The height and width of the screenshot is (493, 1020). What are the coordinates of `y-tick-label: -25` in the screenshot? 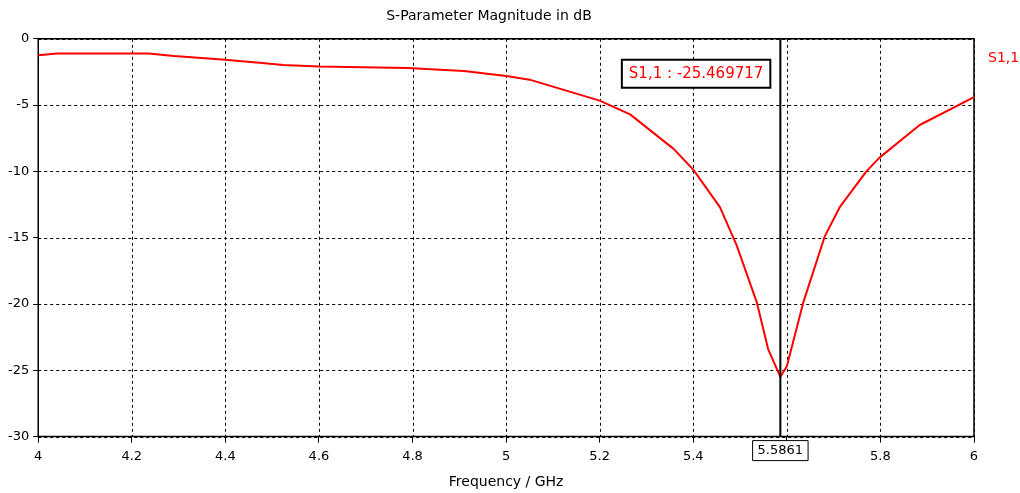 It's located at (19, 369).